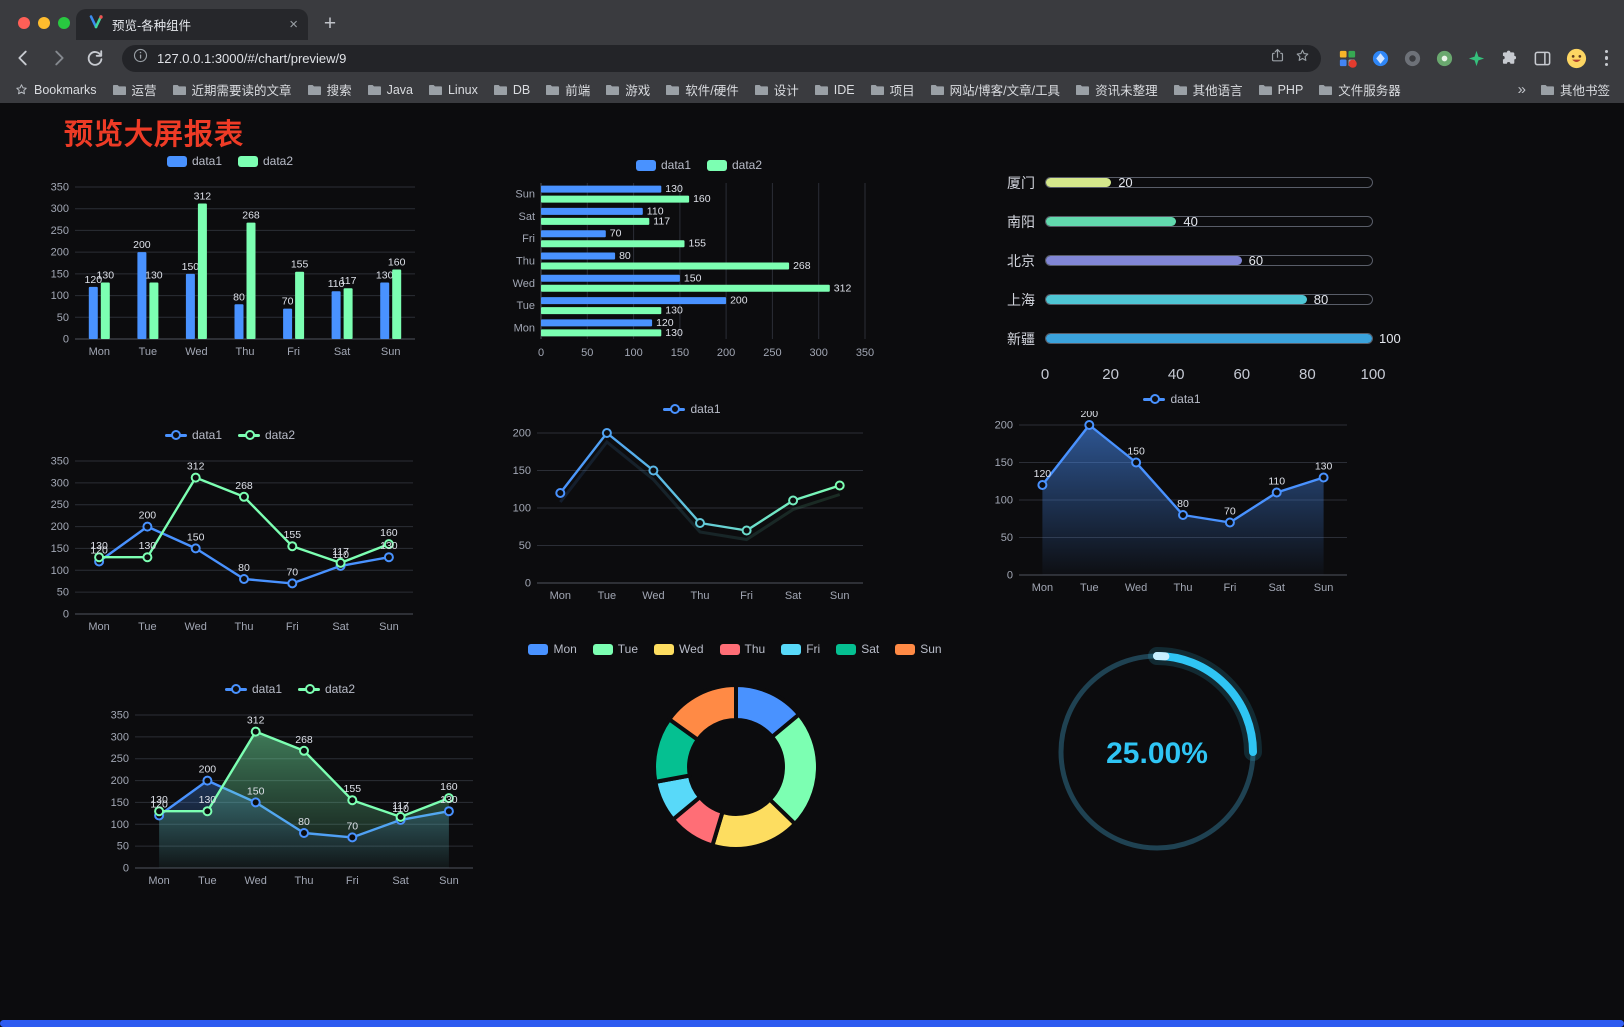  Describe the element at coordinates (1125, 182) in the screenshot. I see `progress-value: 20` at that location.